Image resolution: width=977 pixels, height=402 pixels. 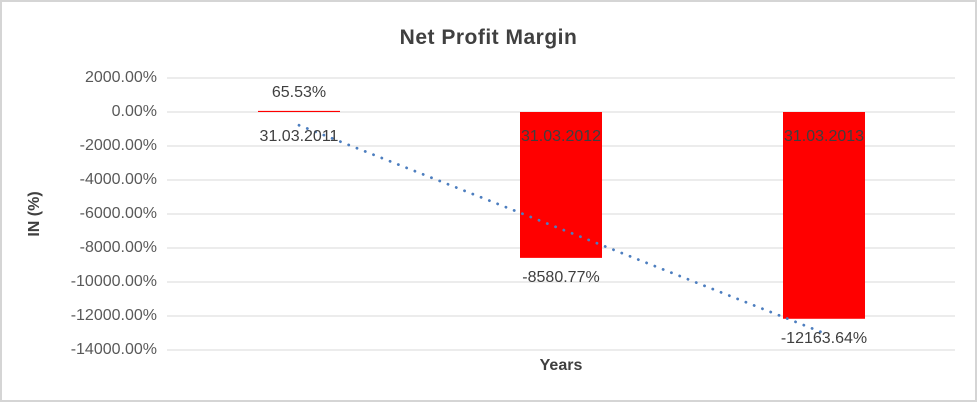 I want to click on chart-title: Net Profit Margin, so click(x=488, y=37).